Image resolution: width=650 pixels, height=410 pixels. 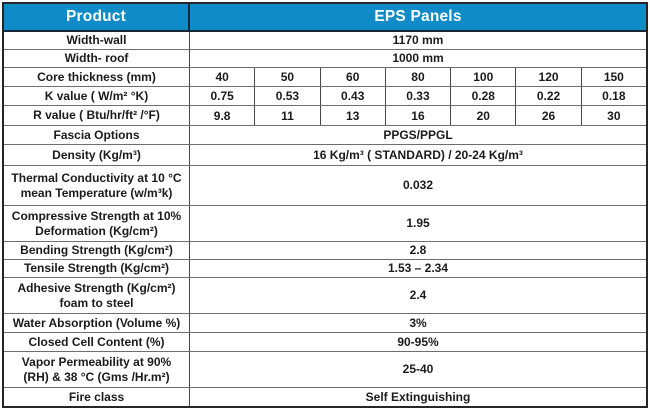 What do you see at coordinates (97, 250) in the screenshot?
I see `row-label: Bending Strength (Kg/cm²)` at bounding box center [97, 250].